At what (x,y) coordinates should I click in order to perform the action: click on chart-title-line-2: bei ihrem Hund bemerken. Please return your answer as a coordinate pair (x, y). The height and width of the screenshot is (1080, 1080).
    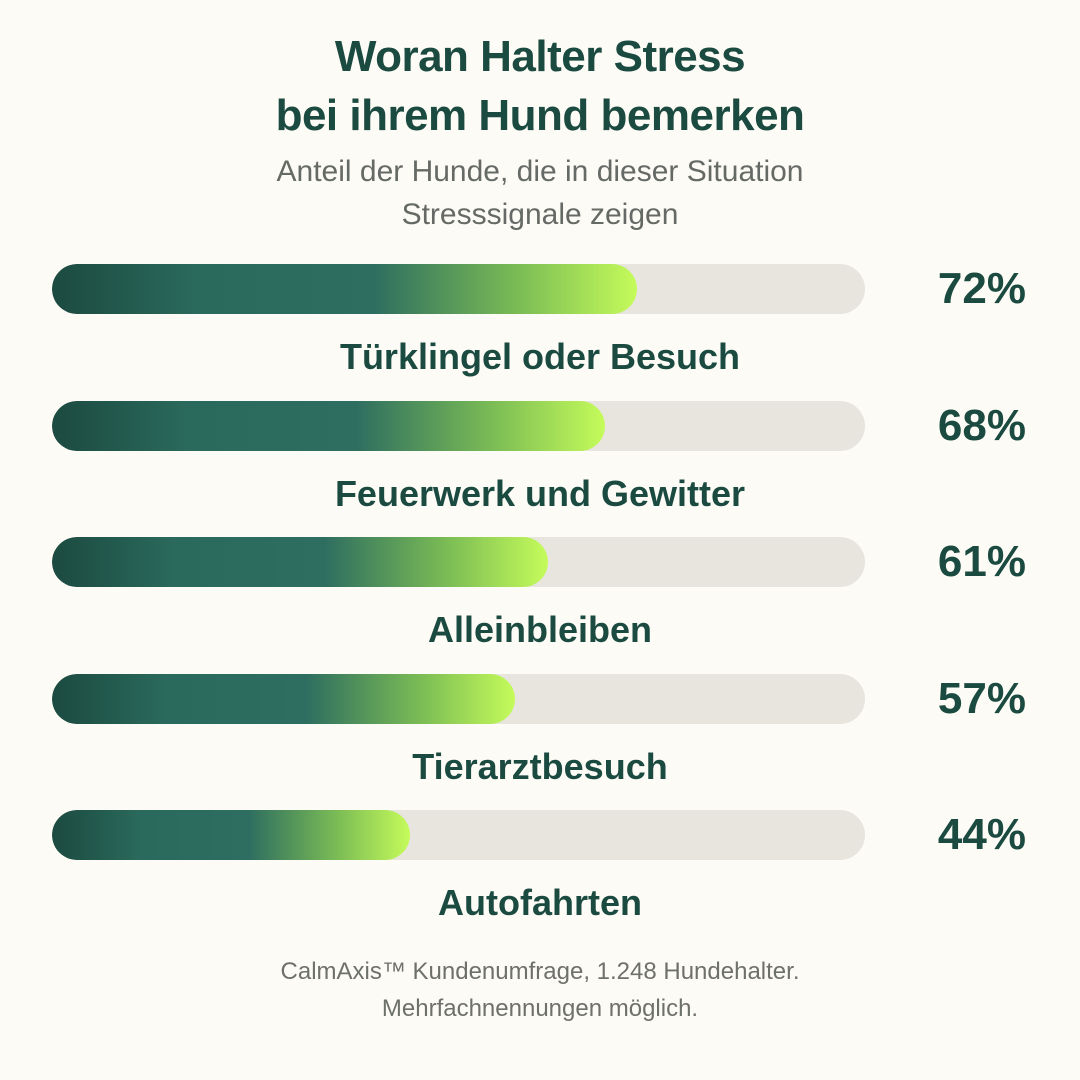
    Looking at the image, I should click on (540, 115).